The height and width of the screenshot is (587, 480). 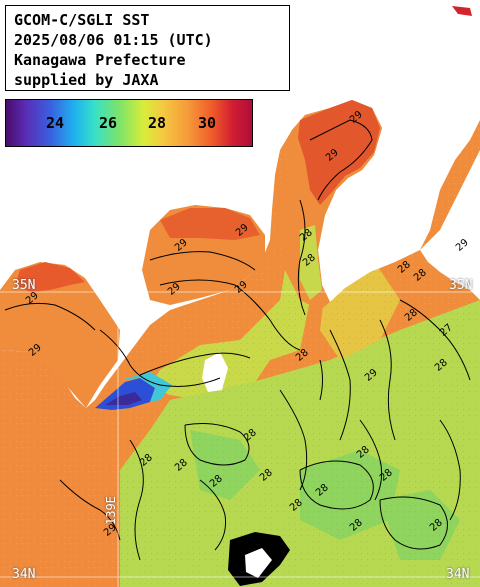 What do you see at coordinates (113, 40) in the screenshot?
I see `title-line-2: 2025/08/06 01:15 (UTC)` at bounding box center [113, 40].